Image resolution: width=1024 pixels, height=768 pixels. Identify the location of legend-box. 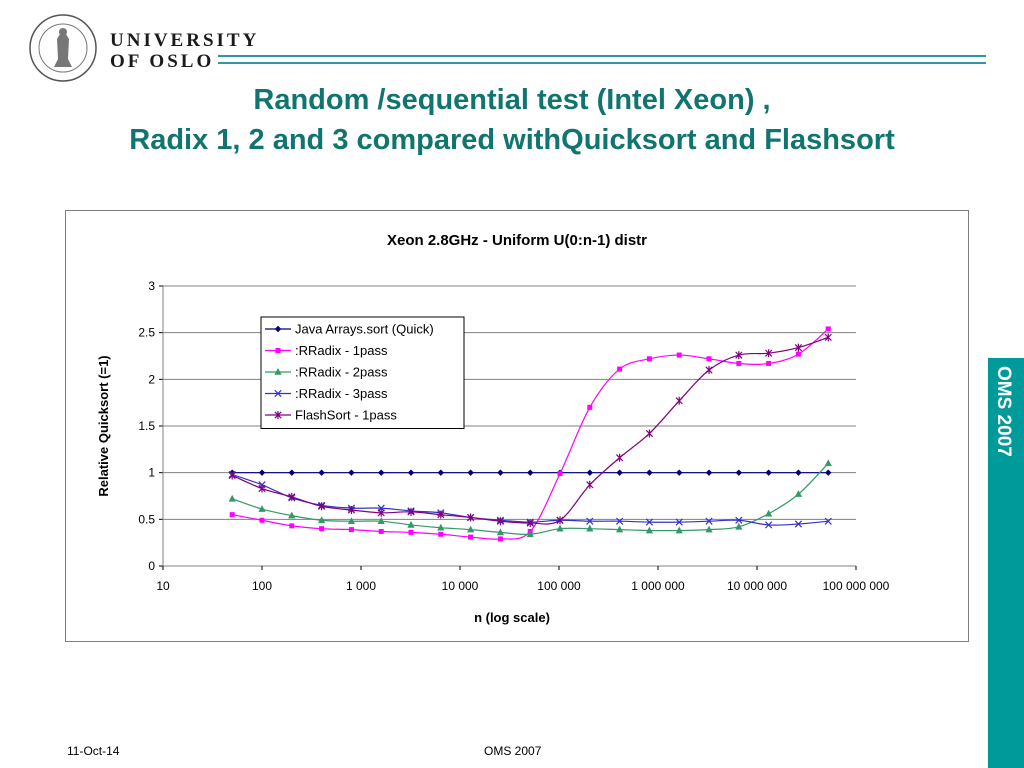
(362, 372).